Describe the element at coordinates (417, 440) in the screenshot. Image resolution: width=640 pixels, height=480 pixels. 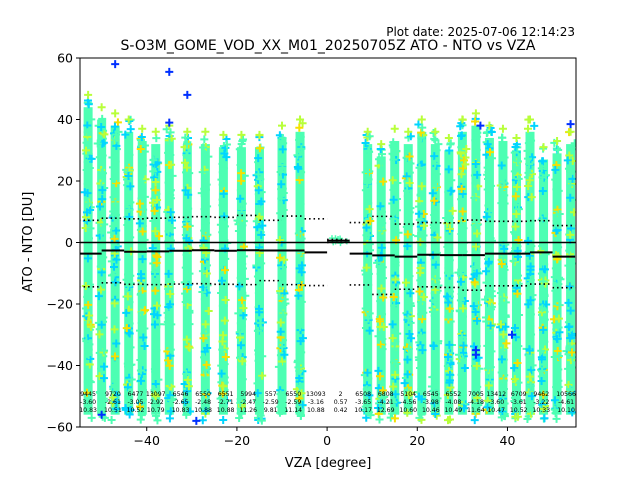
I see `x-tick-label: 20` at that location.